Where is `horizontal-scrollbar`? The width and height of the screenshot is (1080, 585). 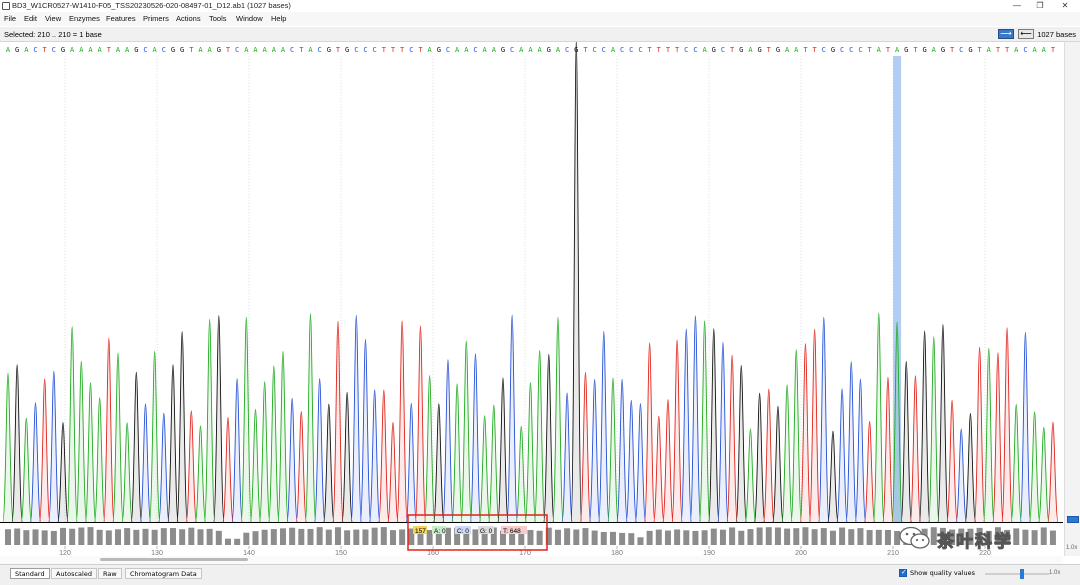
horizontal-scrollbar is located at coordinates (531, 560).